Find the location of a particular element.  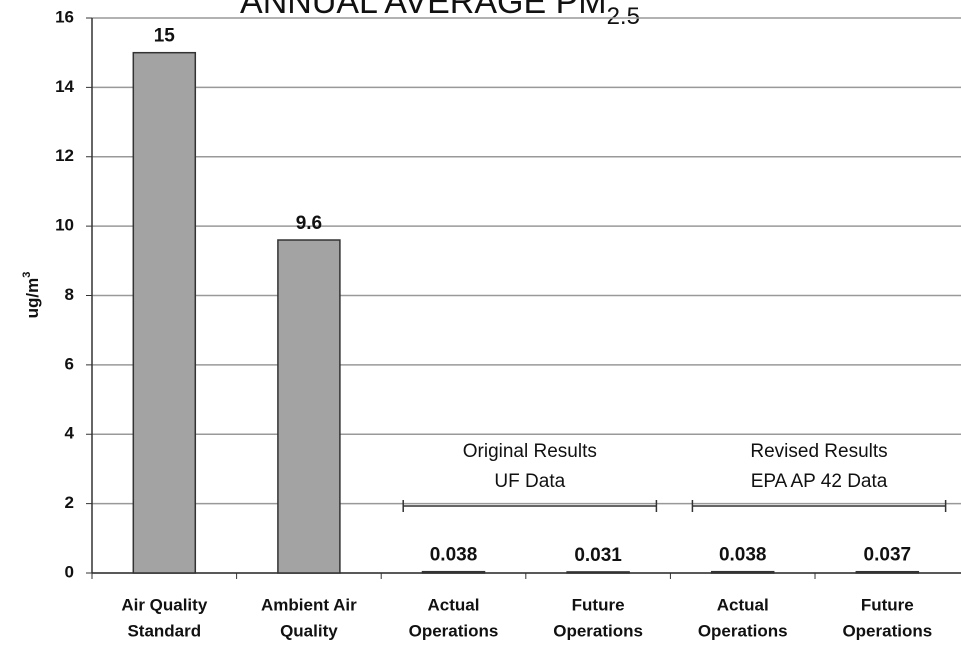

value-label: 9.6 is located at coordinates (309, 223).